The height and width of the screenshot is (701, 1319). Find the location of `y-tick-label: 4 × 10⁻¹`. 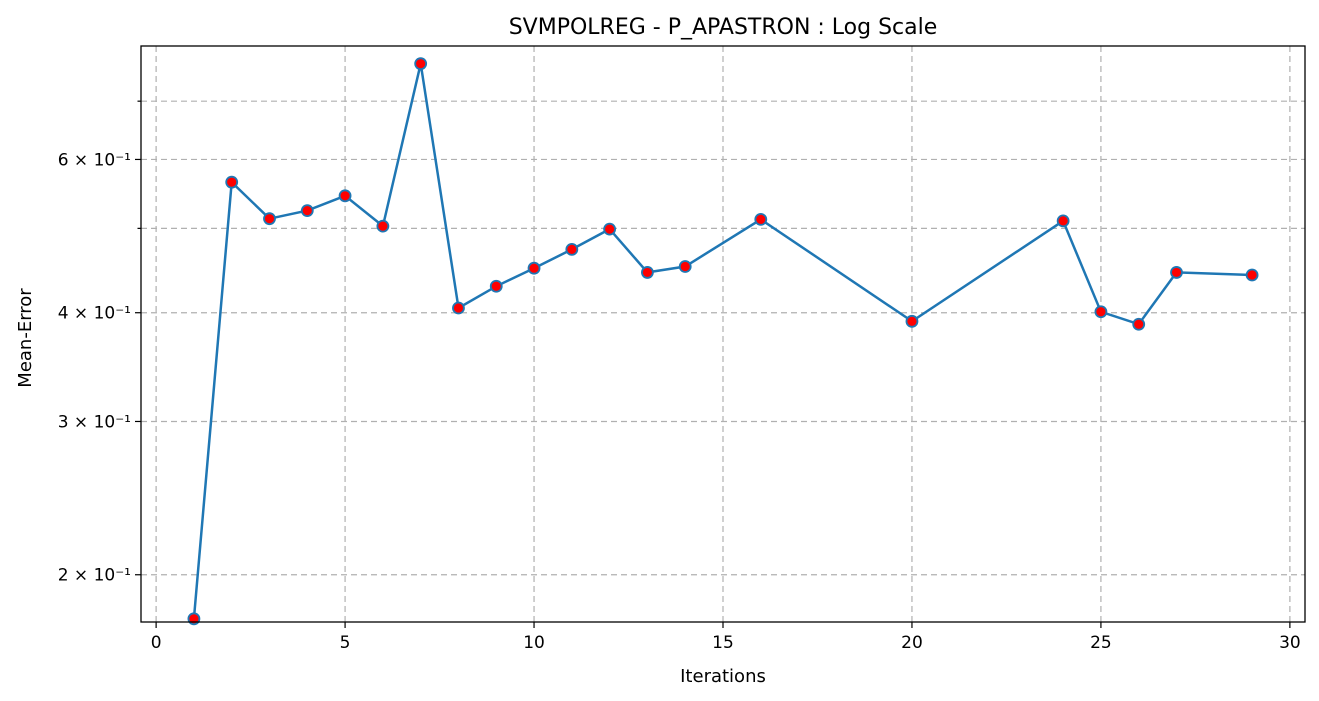

y-tick-label: 4 × 10⁻¹ is located at coordinates (94, 314).